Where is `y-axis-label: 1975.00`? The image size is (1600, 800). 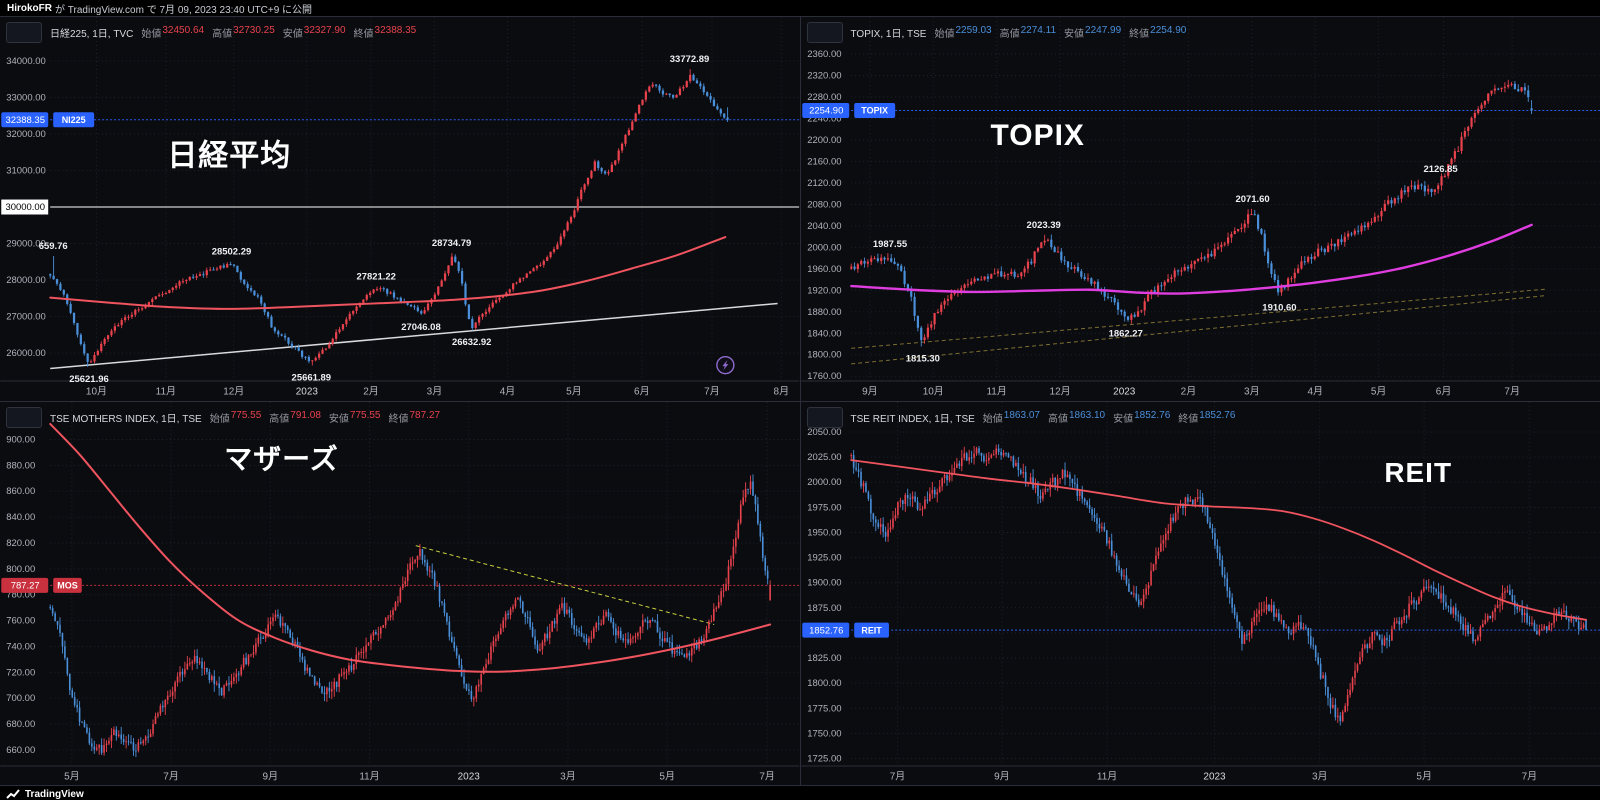 y-axis-label: 1975.00 is located at coordinates (824, 507).